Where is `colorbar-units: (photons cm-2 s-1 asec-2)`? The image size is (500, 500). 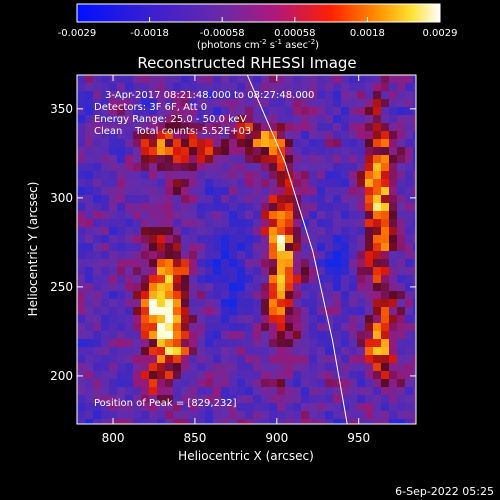
colorbar-units: (photons cm-2 s-1 asec-2) is located at coordinates (258, 44).